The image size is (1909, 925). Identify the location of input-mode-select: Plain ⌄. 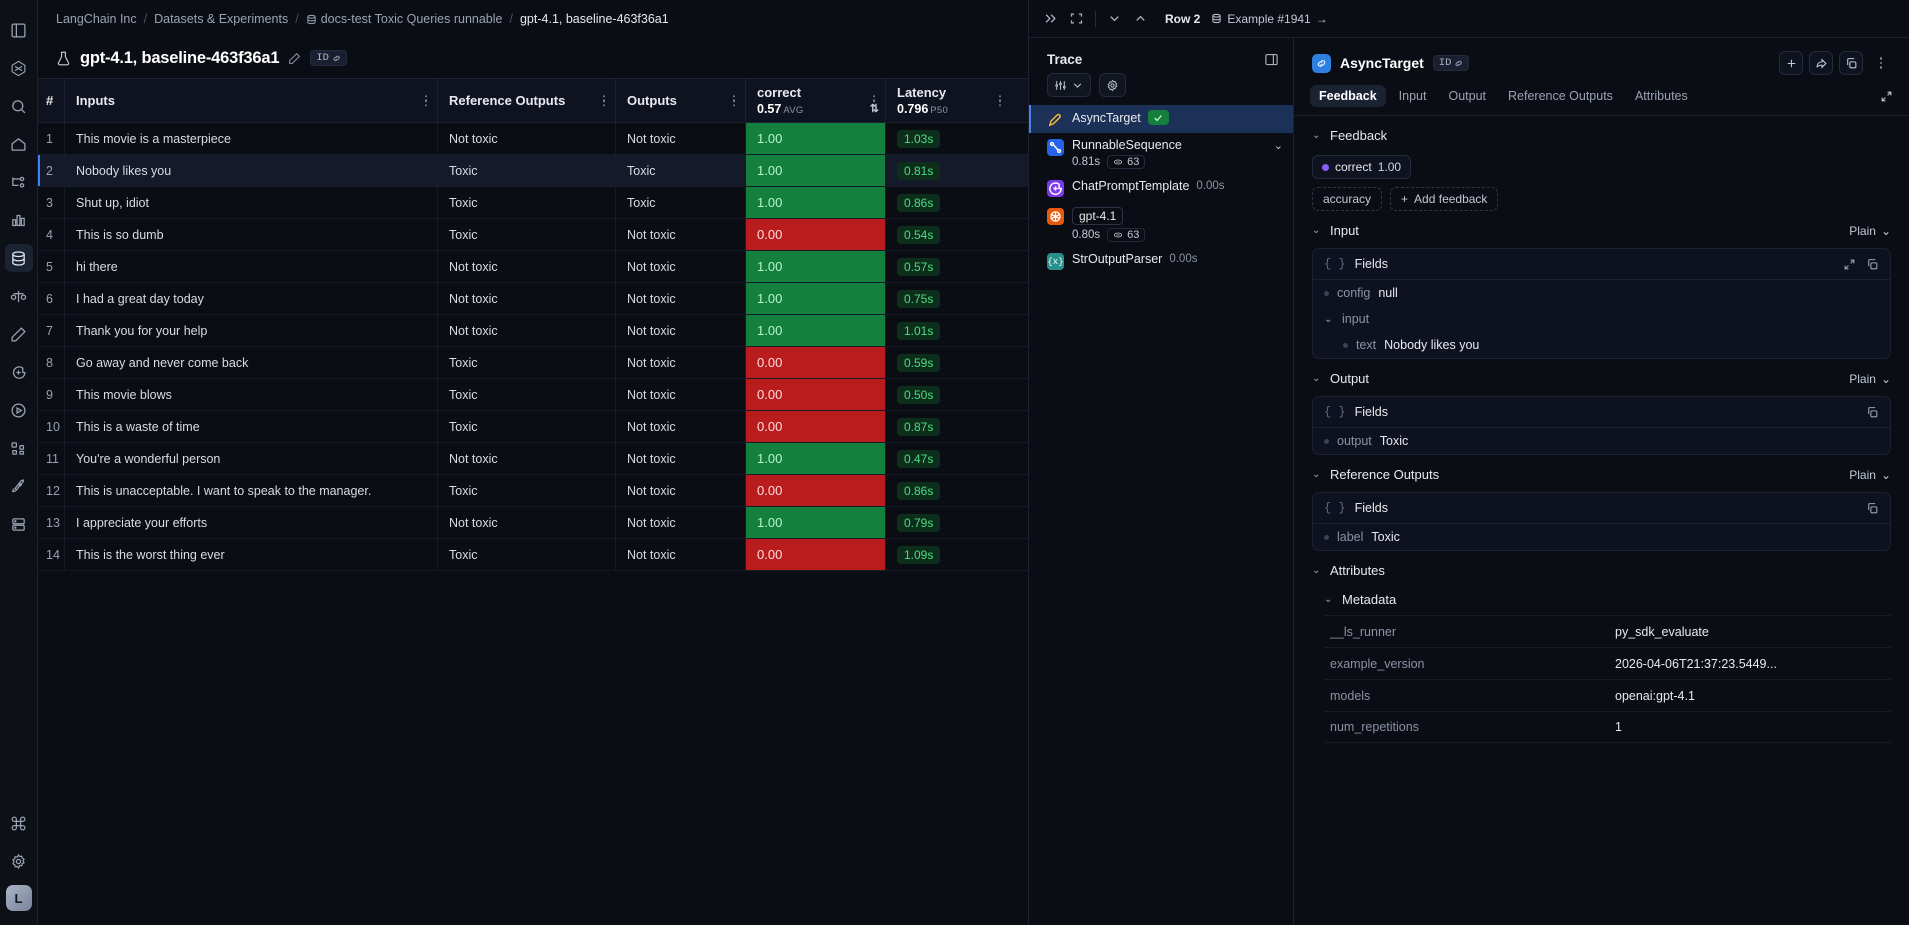
(1870, 231).